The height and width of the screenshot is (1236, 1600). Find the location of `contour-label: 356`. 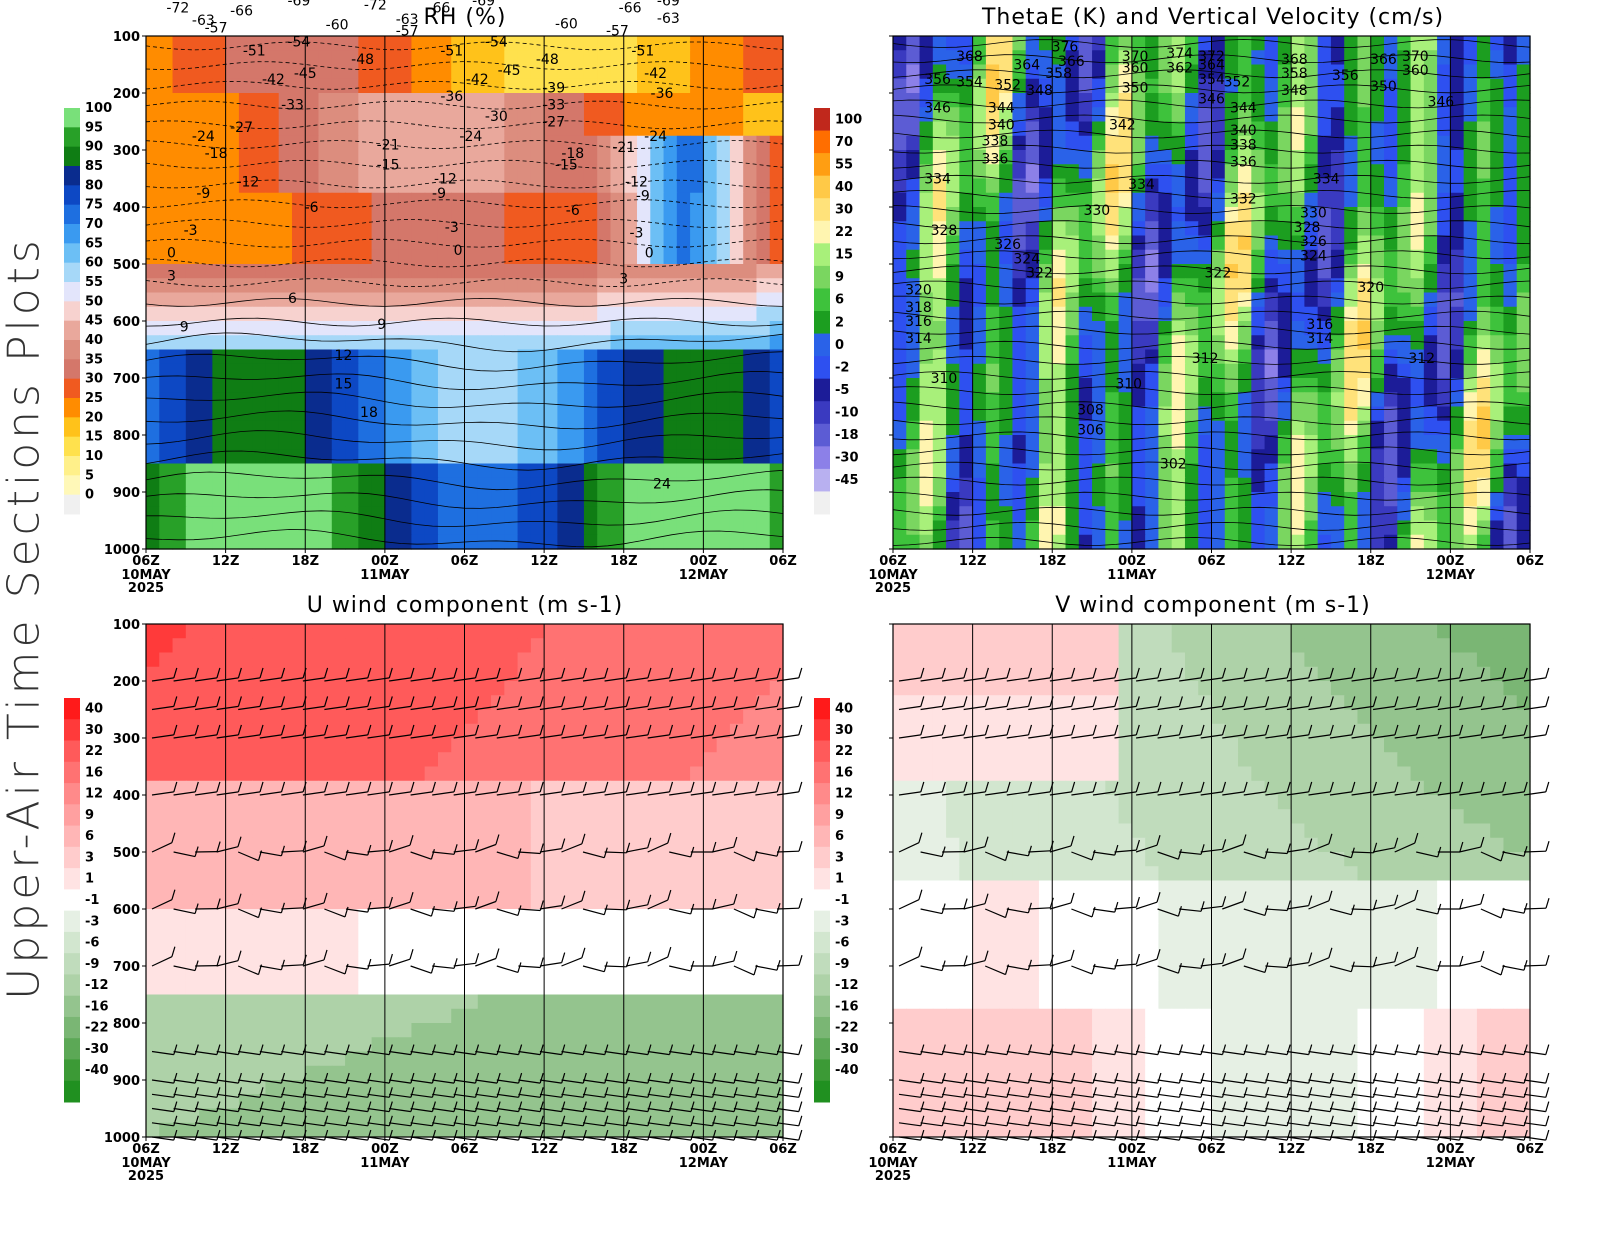

contour-label: 356 is located at coordinates (937, 80).